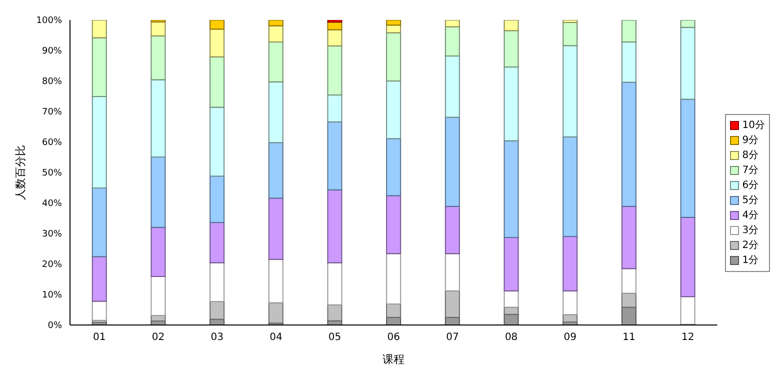  I want to click on y-tick-label: 20%, so click(52, 265).